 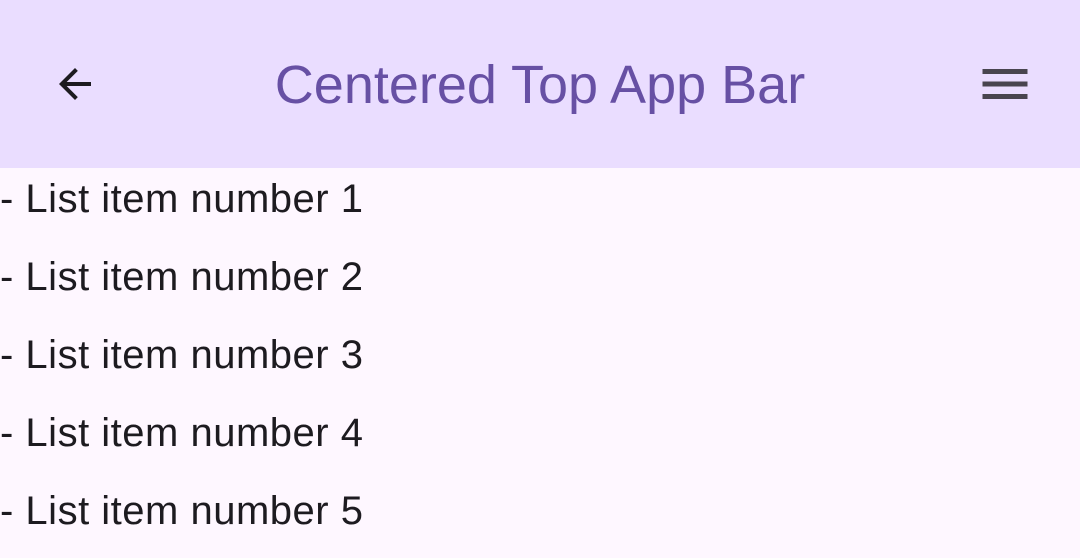 I want to click on list-item: - List item number 5, so click(x=182, y=511).